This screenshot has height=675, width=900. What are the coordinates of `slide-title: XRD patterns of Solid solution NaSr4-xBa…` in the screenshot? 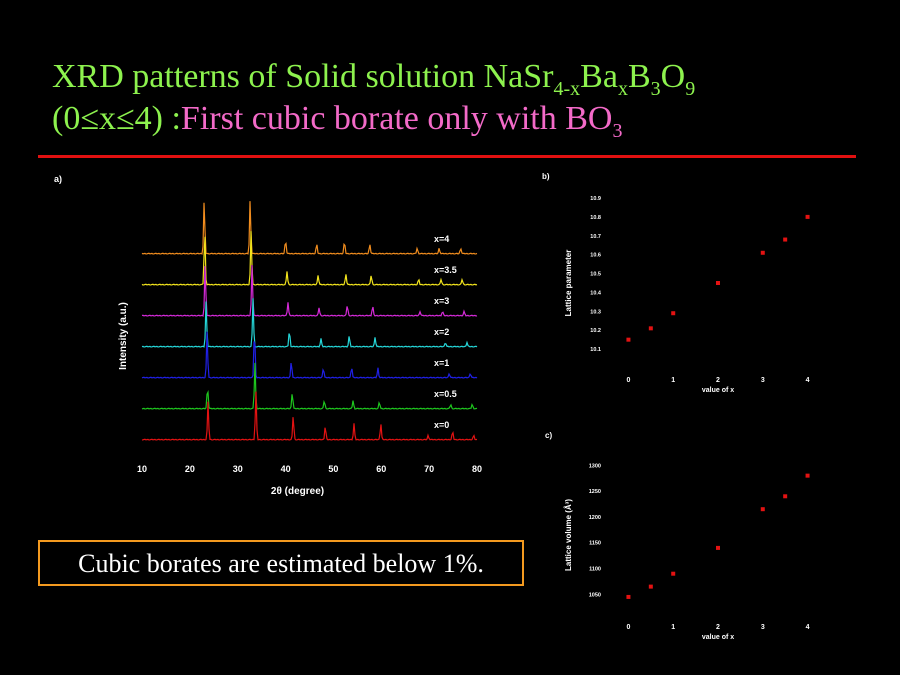 It's located at (462, 99).